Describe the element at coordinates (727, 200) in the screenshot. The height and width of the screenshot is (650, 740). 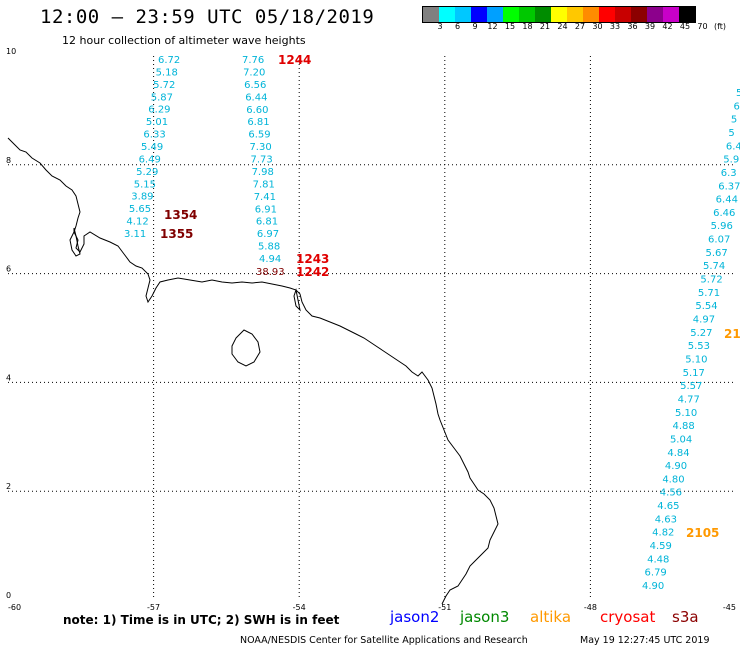
I see `swh-value: 6.44` at that location.